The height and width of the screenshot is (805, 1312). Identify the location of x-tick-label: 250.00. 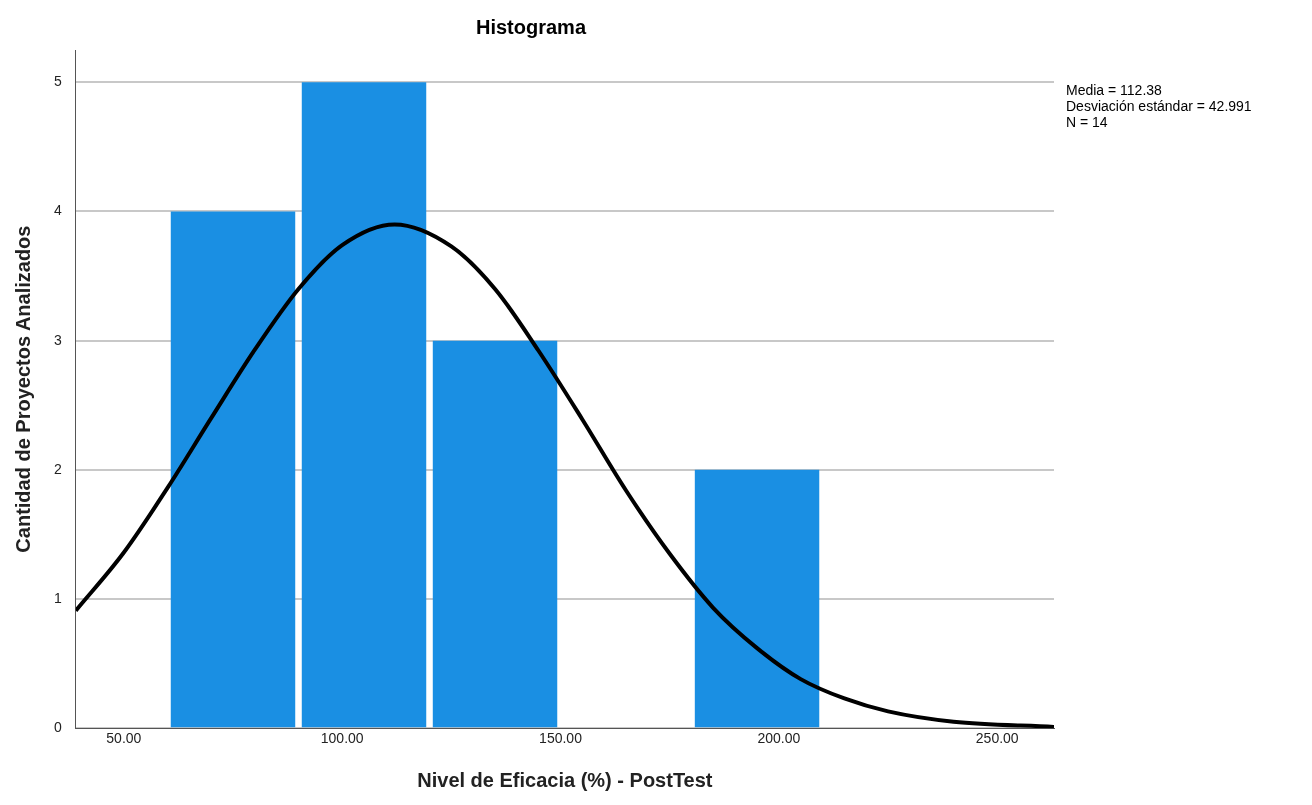
(997, 738).